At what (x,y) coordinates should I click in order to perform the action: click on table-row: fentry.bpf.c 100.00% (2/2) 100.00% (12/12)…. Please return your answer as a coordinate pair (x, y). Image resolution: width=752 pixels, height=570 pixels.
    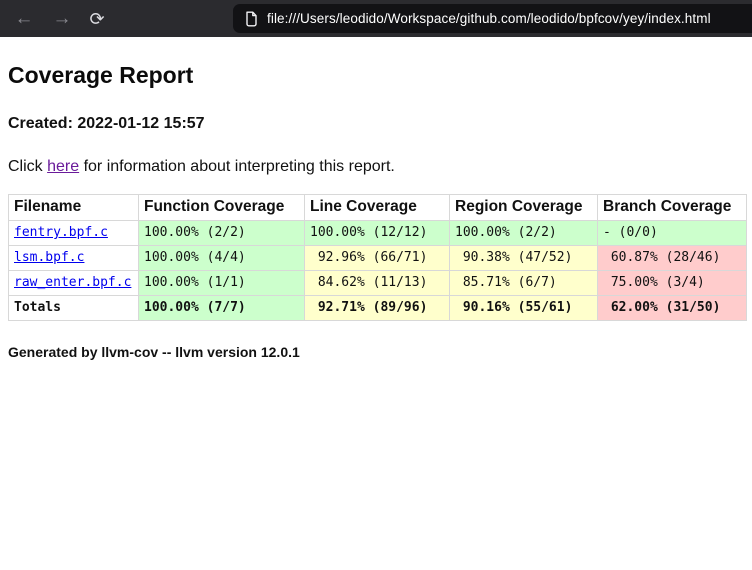
    Looking at the image, I should click on (377, 233).